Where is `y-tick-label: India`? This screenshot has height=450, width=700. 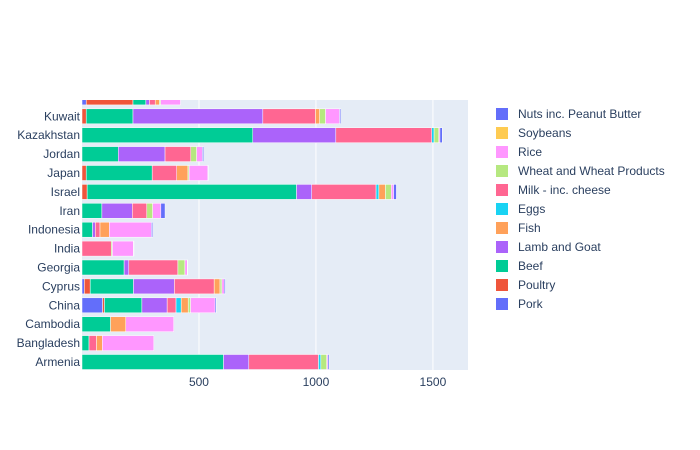 y-tick-label: India is located at coordinates (67, 249).